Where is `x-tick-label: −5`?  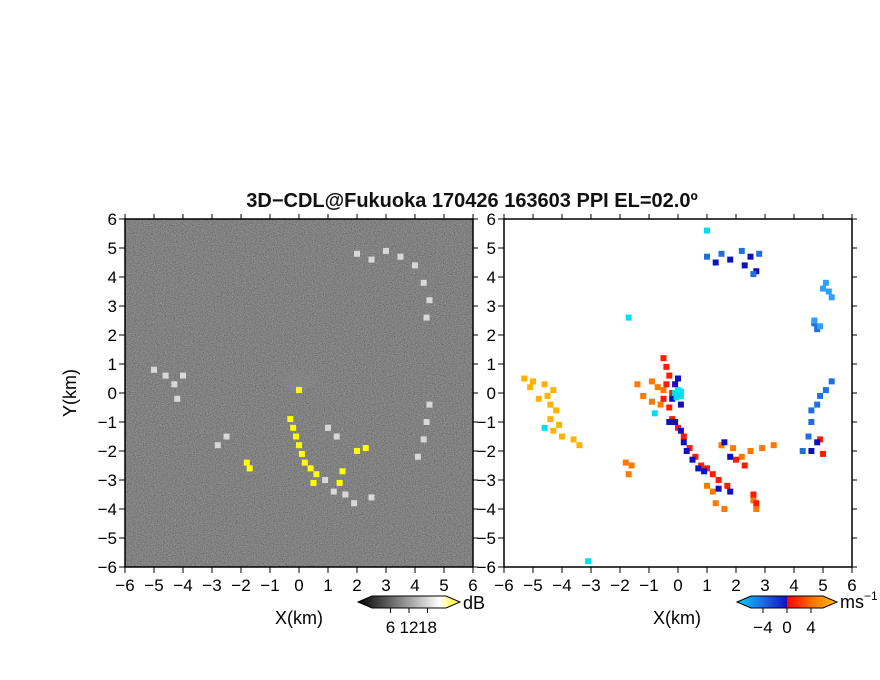 x-tick-label: −5 is located at coordinates (153, 585).